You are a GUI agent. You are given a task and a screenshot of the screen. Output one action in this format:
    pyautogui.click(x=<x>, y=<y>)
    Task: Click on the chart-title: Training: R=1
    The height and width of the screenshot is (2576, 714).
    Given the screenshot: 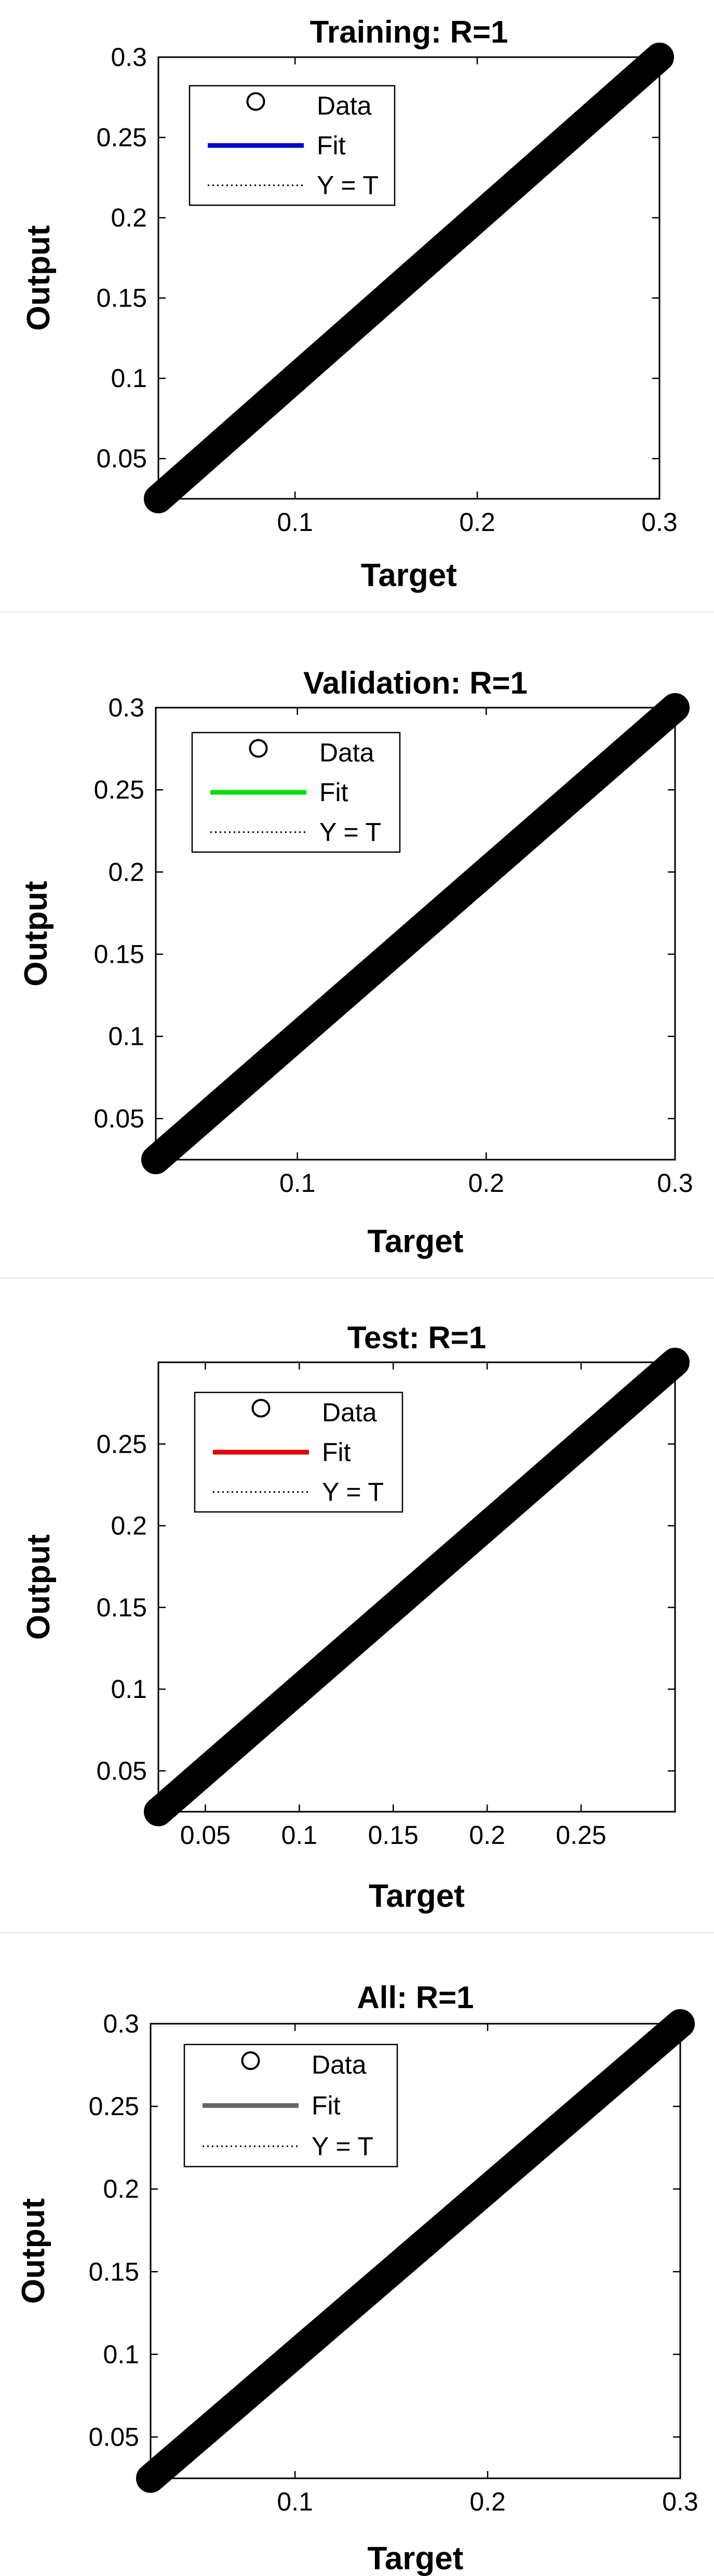 What is the action you would take?
    pyautogui.click(x=409, y=32)
    